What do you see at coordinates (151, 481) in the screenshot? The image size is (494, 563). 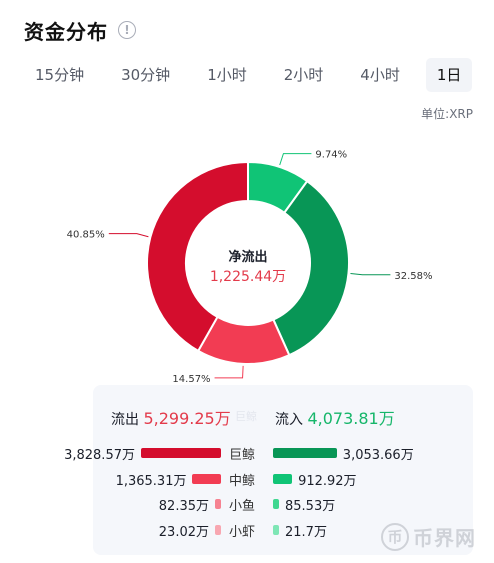 I see `out-value: 1,365.31万` at bounding box center [151, 481].